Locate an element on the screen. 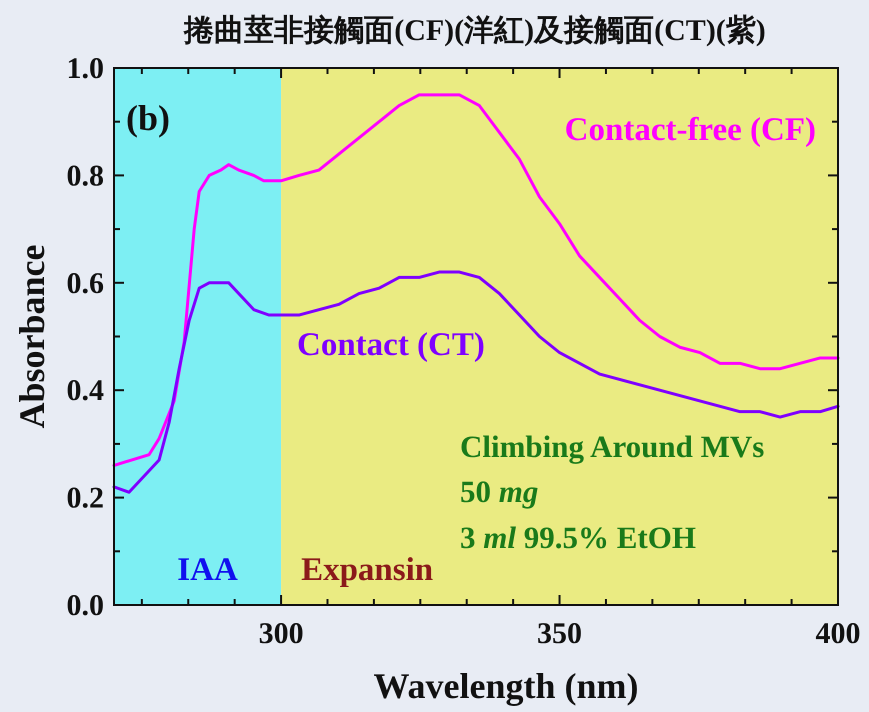 Image resolution: width=869 pixels, height=712 pixels. annotation: 50 mg is located at coordinates (499, 491).